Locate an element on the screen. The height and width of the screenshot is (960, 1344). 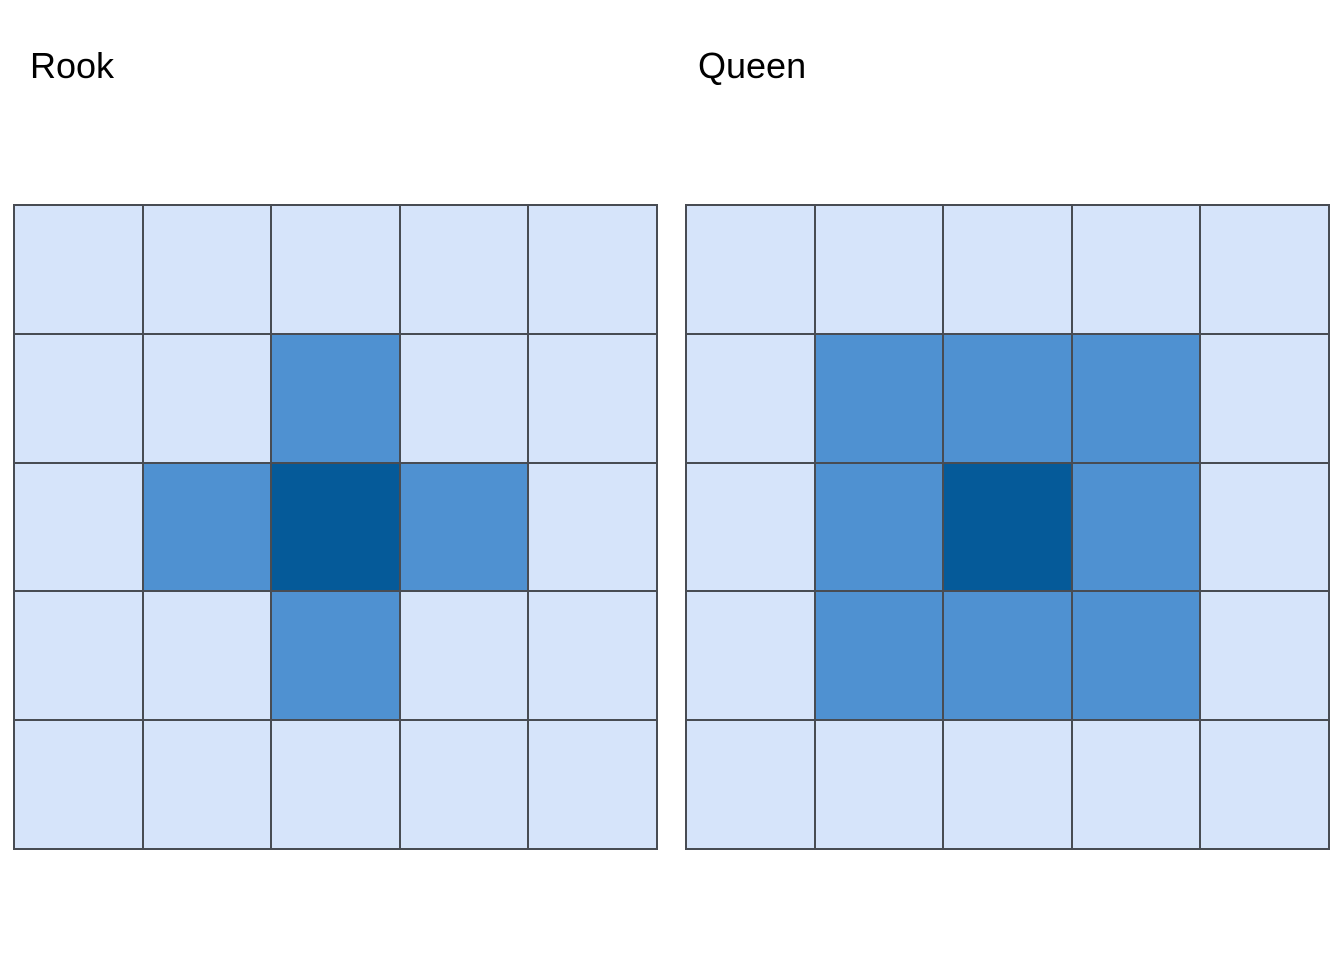
panel-title-queen: Queen is located at coordinates (752, 65).